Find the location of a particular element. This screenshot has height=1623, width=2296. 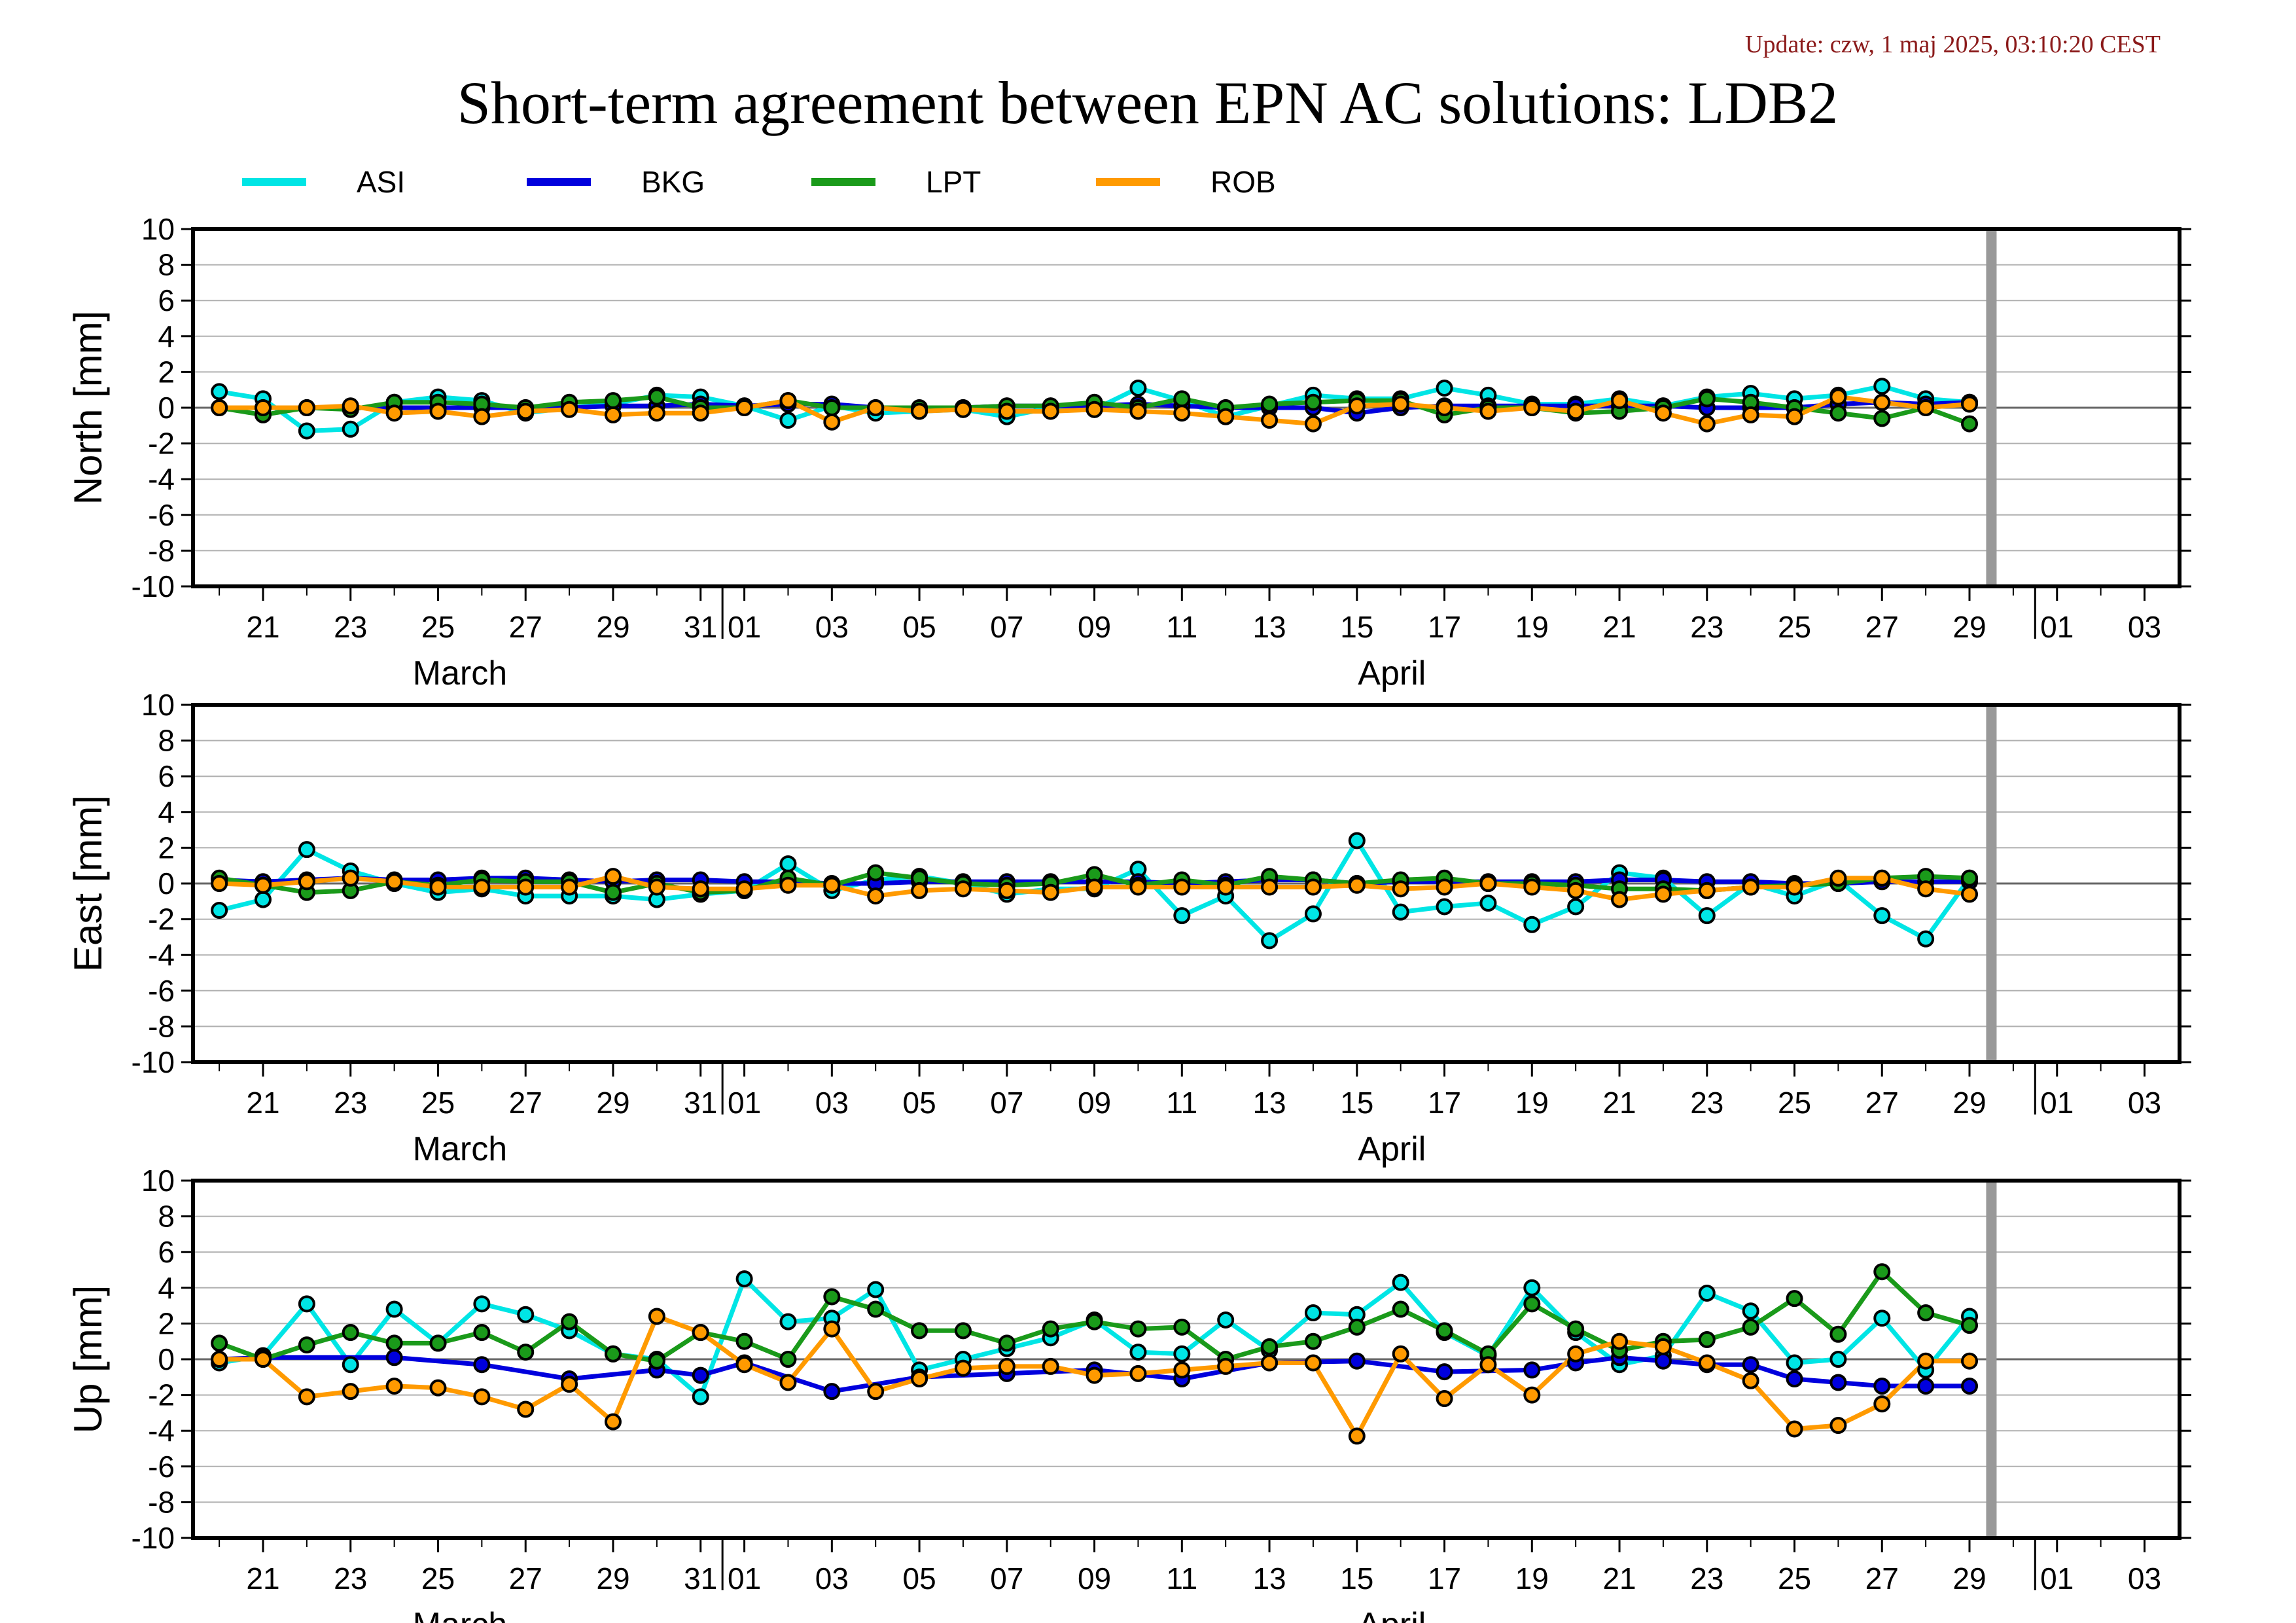

y-tick-label: 10 is located at coordinates (158, 705).